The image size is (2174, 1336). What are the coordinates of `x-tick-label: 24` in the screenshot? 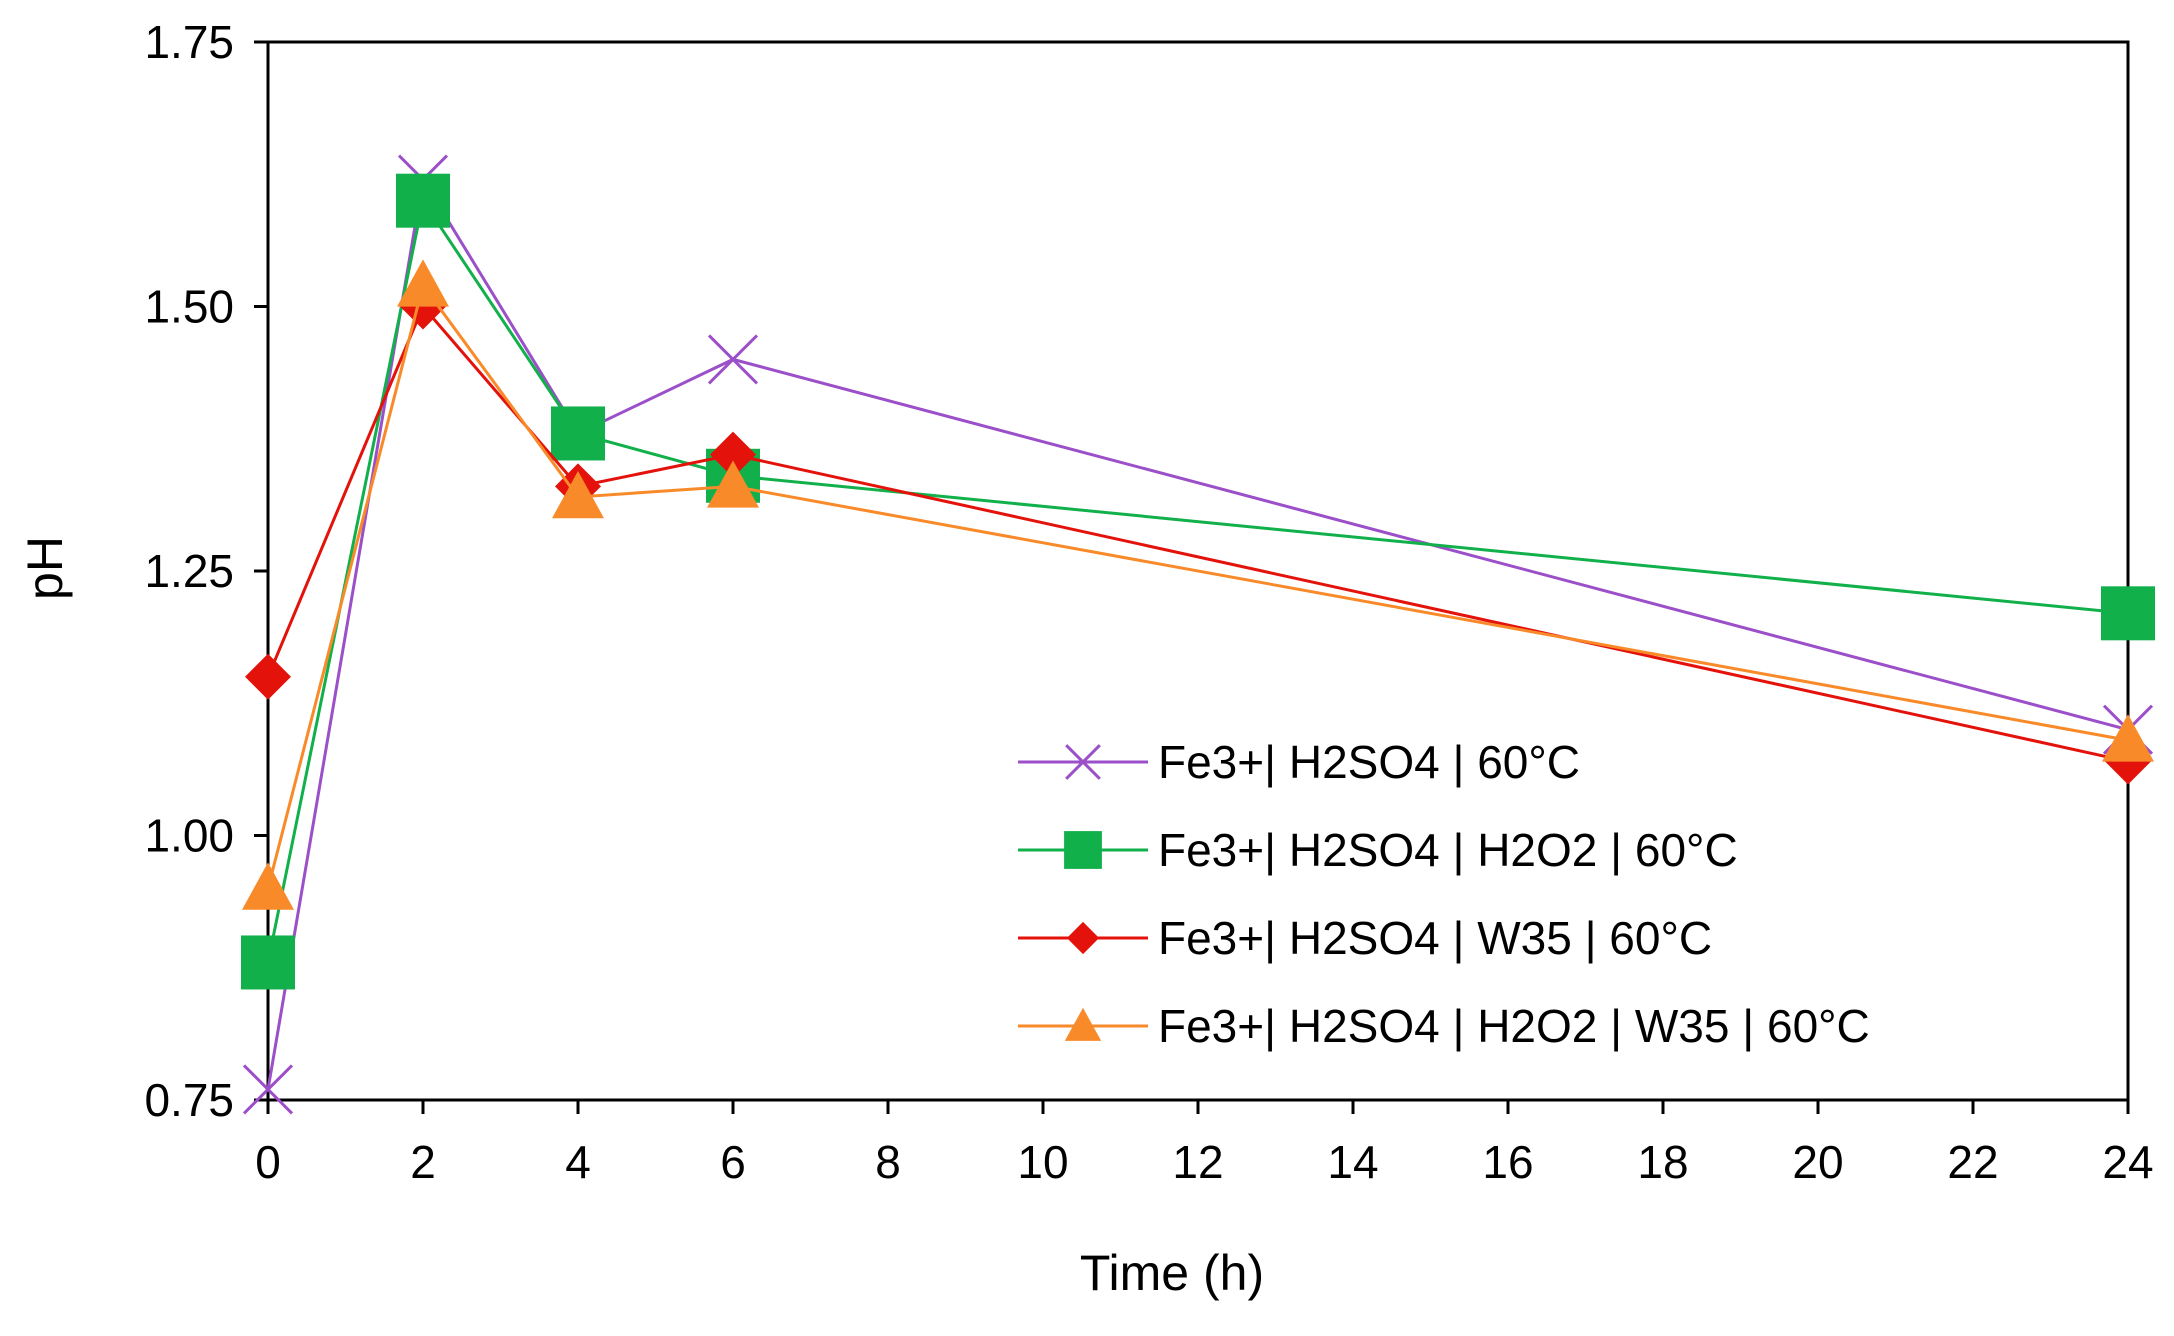 It's located at (2127, 1162).